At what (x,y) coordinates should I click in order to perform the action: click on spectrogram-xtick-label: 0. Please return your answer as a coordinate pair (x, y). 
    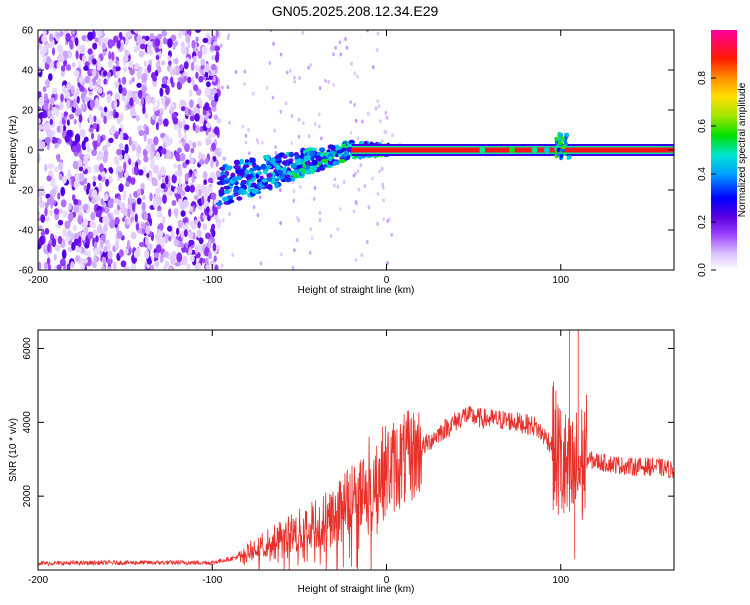
    Looking at the image, I should click on (387, 280).